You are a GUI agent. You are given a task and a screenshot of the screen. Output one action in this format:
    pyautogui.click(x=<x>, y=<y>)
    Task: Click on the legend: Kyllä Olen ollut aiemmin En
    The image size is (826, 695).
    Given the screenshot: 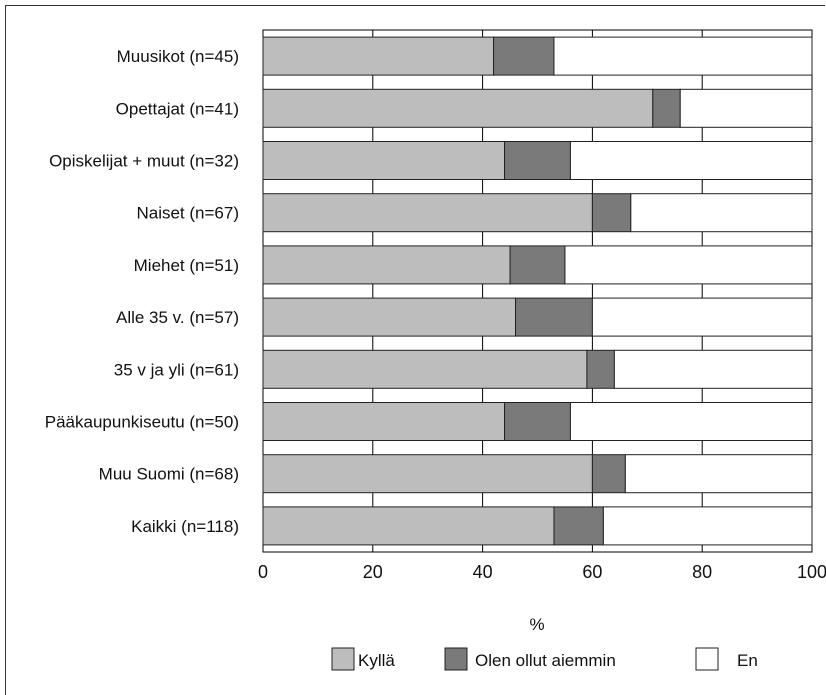 What is the action you would take?
    pyautogui.click(x=544, y=659)
    